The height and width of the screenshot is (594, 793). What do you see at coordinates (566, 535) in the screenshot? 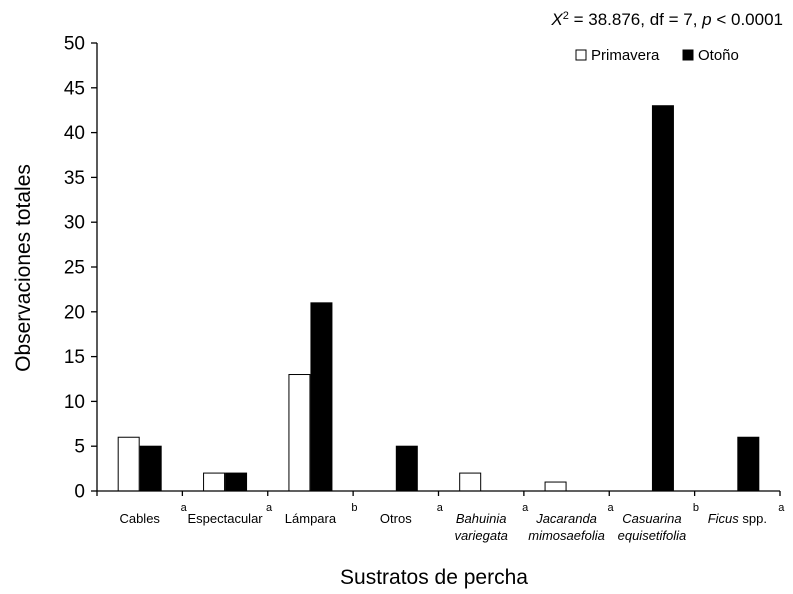
I see `x-tick-label: mimosaefolia` at bounding box center [566, 535].